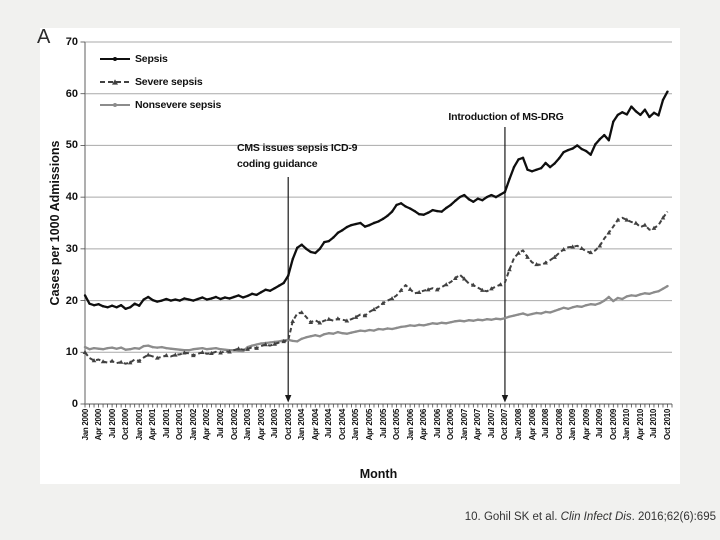 Image resolution: width=720 pixels, height=540 pixels. What do you see at coordinates (71, 93) in the screenshot?
I see `y-tick-label: 60` at bounding box center [71, 93].